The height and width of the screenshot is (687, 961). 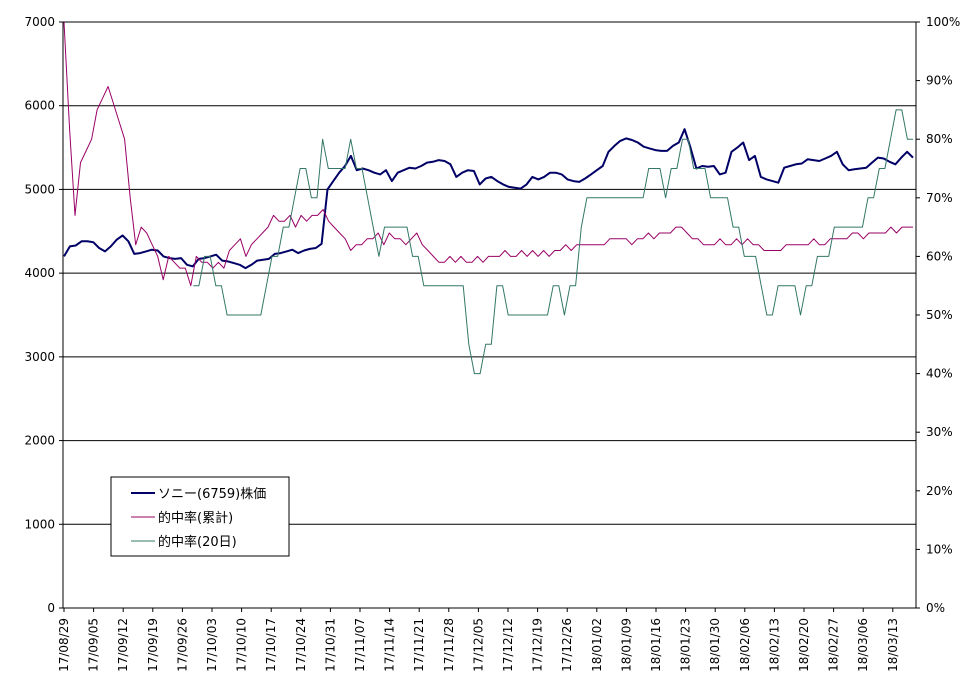 I want to click on right-tick-label: 30%, so click(x=939, y=432).